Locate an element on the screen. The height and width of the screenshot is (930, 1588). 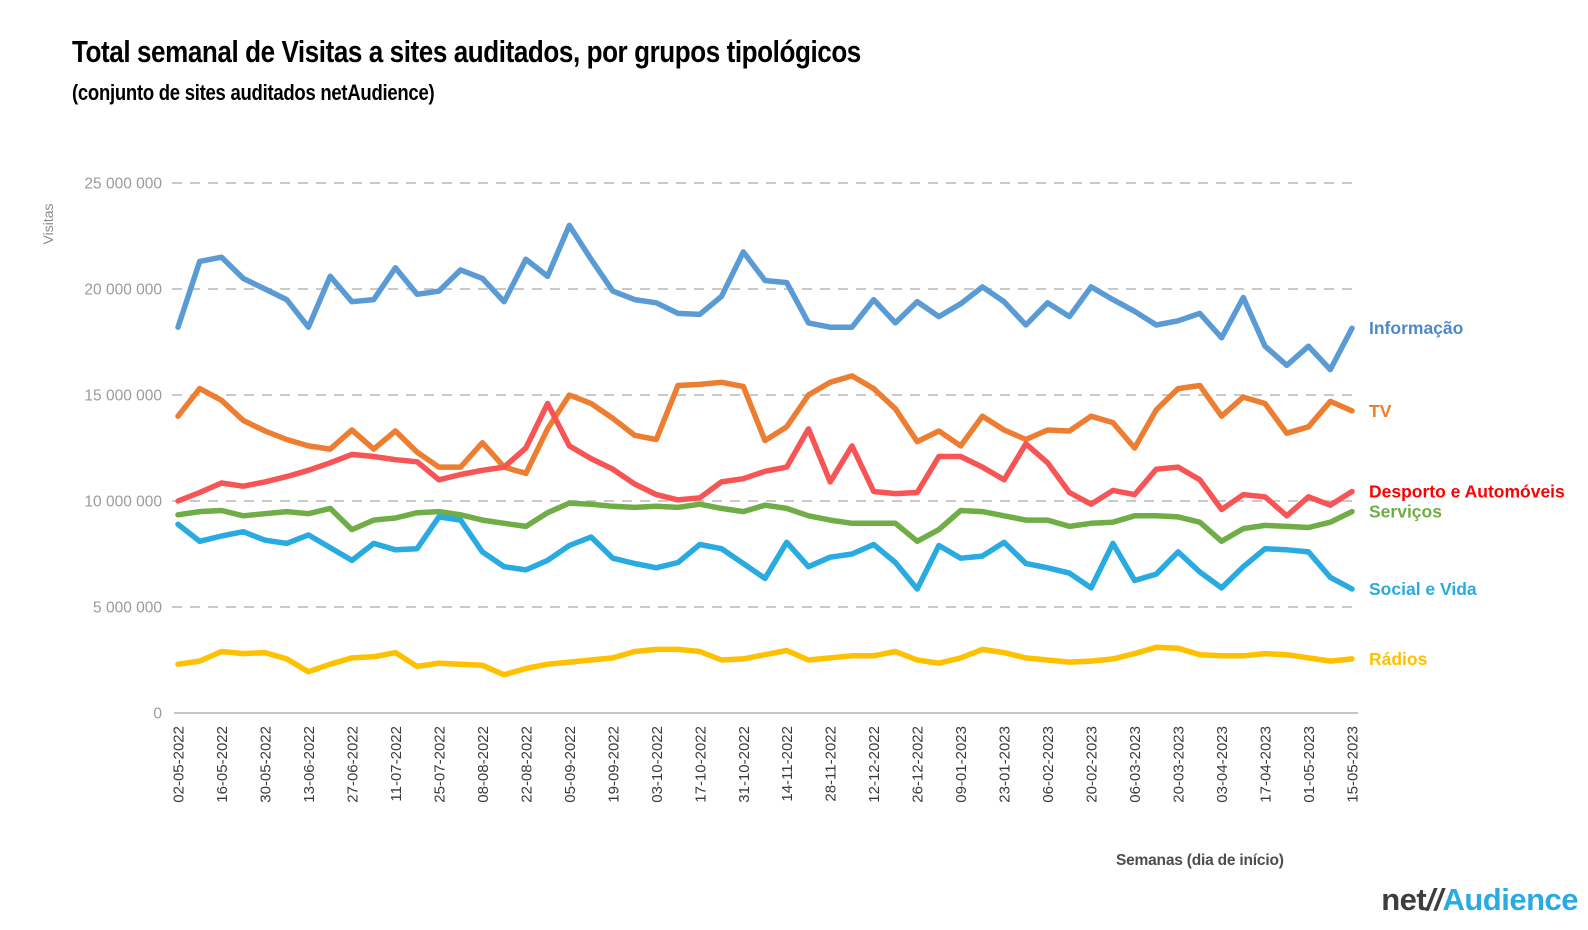
x-tick-label: 26-12-2022 is located at coordinates (918, 764).